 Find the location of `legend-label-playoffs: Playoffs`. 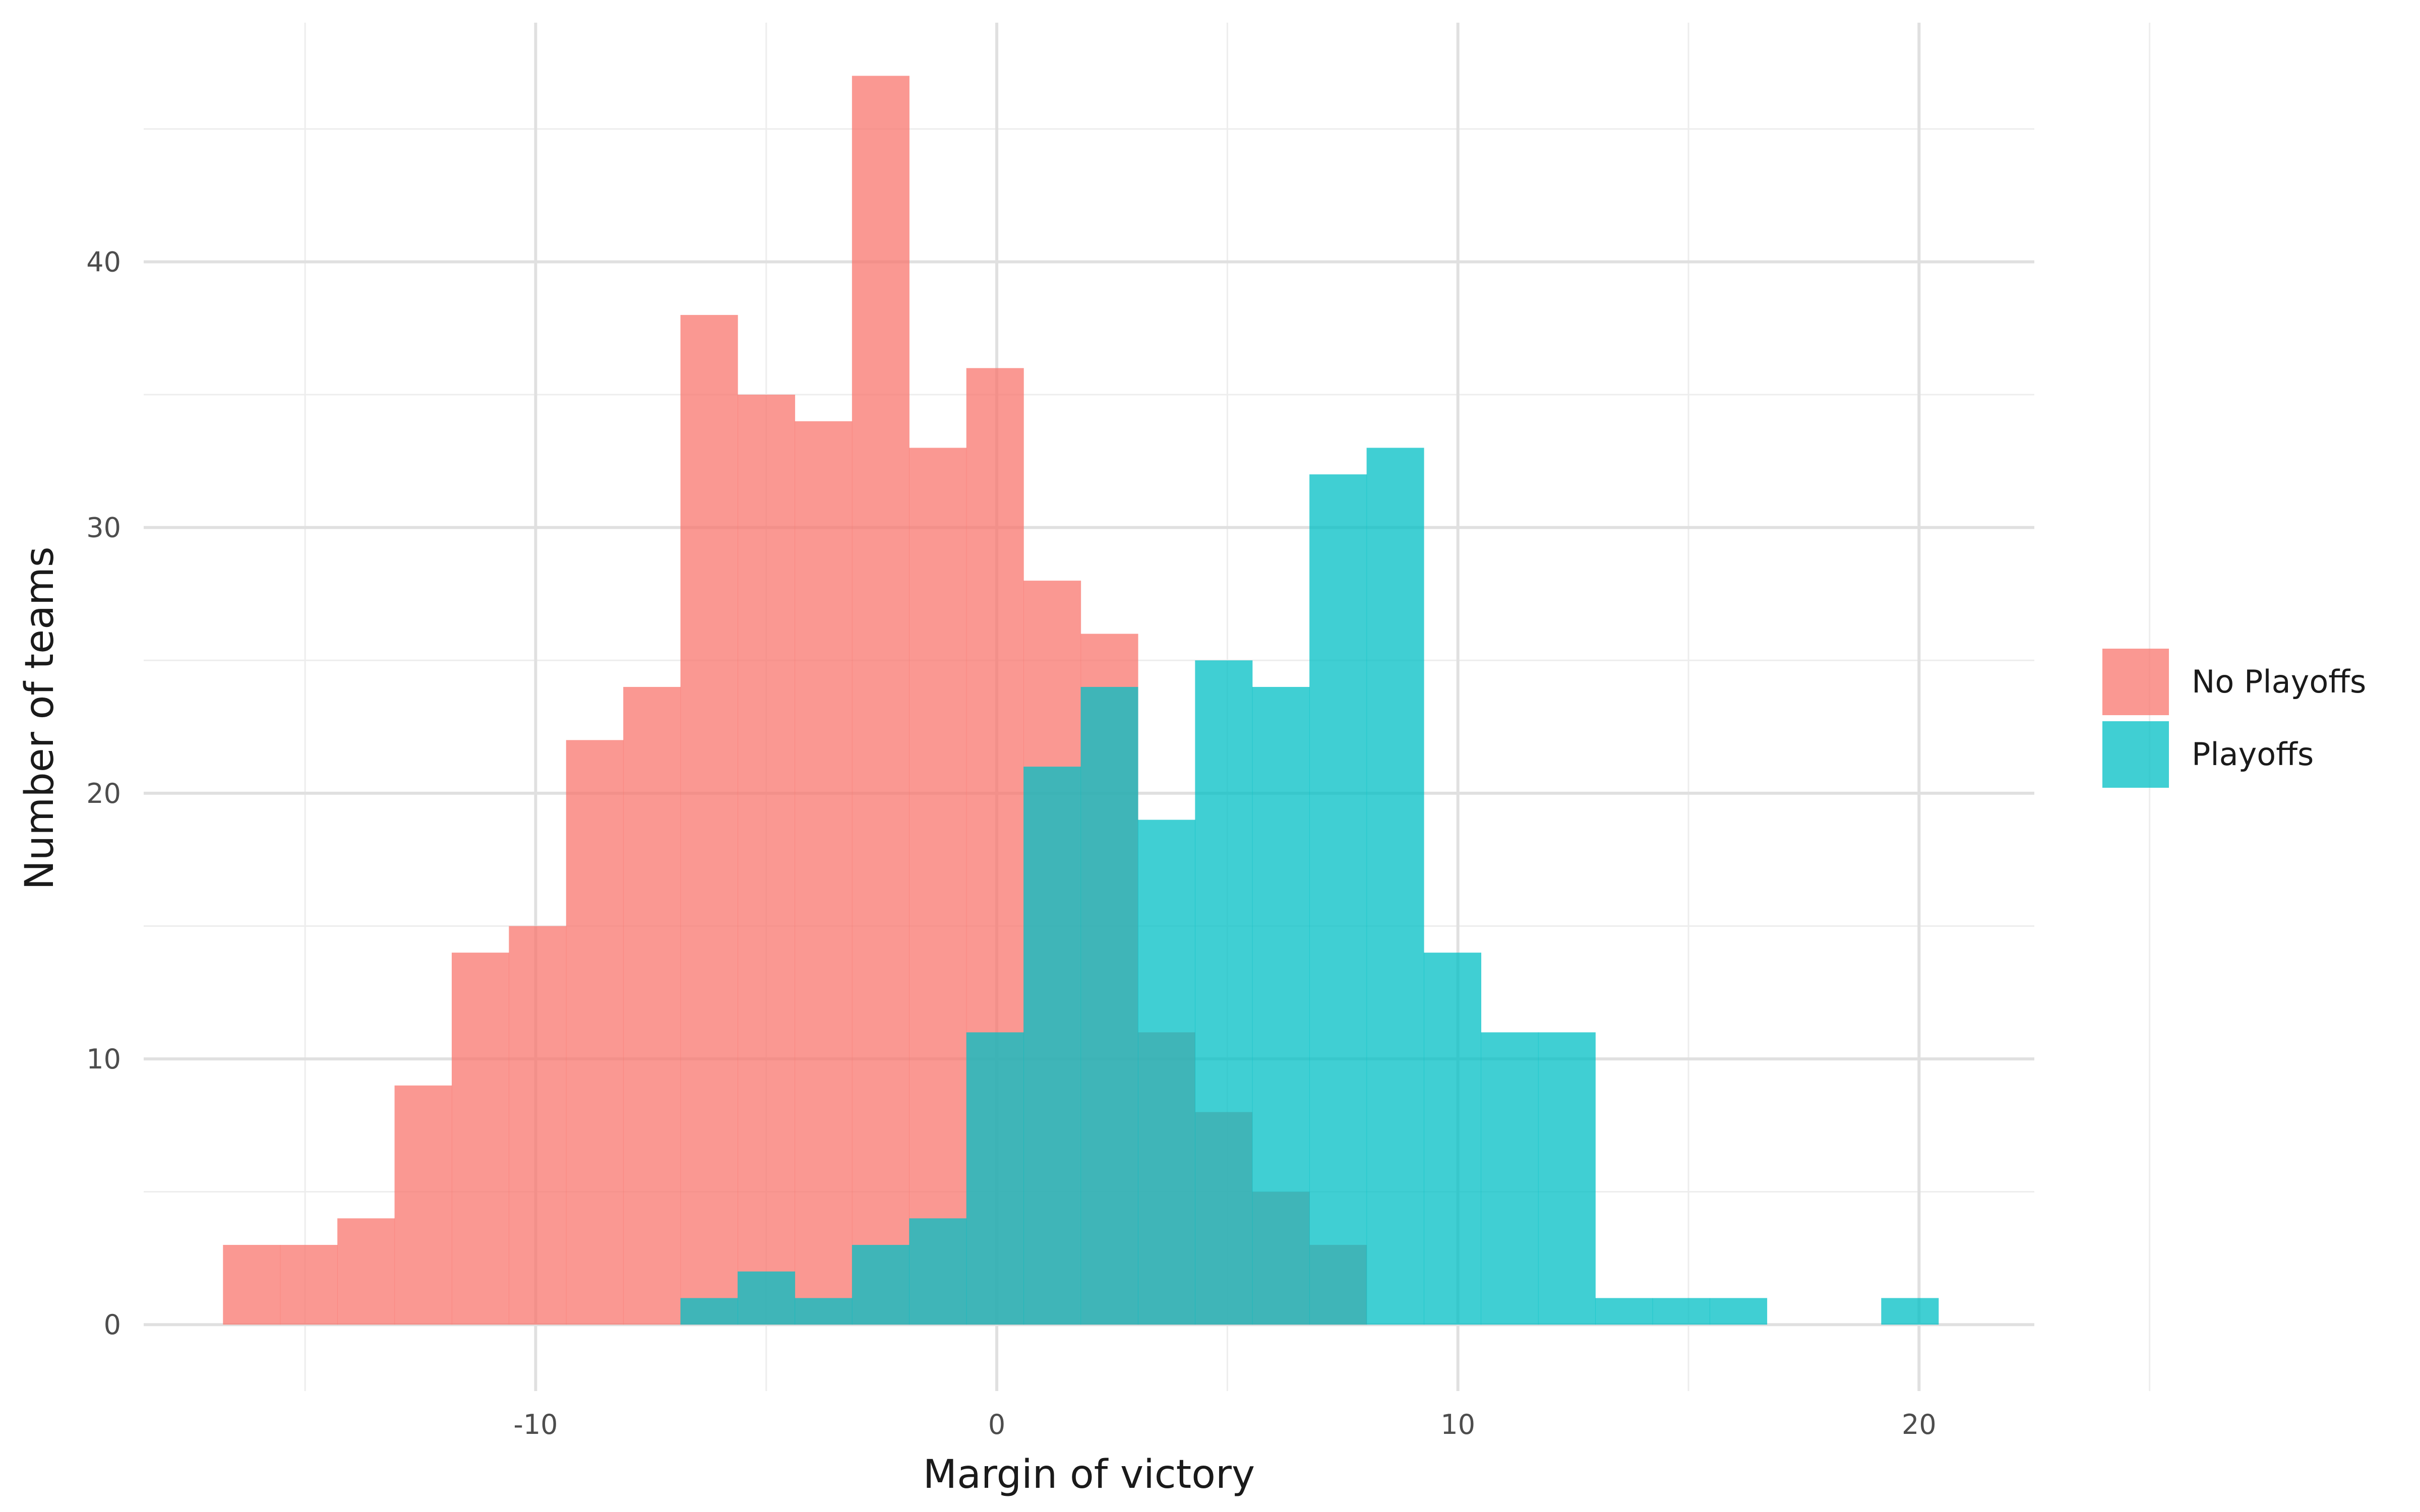

legend-label-playoffs: Playoffs is located at coordinates (2253, 755).